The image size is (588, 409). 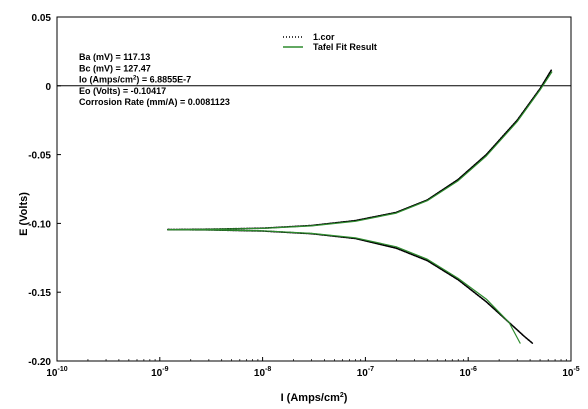 I want to click on annotation-value: -0.10417, so click(x=149, y=91).